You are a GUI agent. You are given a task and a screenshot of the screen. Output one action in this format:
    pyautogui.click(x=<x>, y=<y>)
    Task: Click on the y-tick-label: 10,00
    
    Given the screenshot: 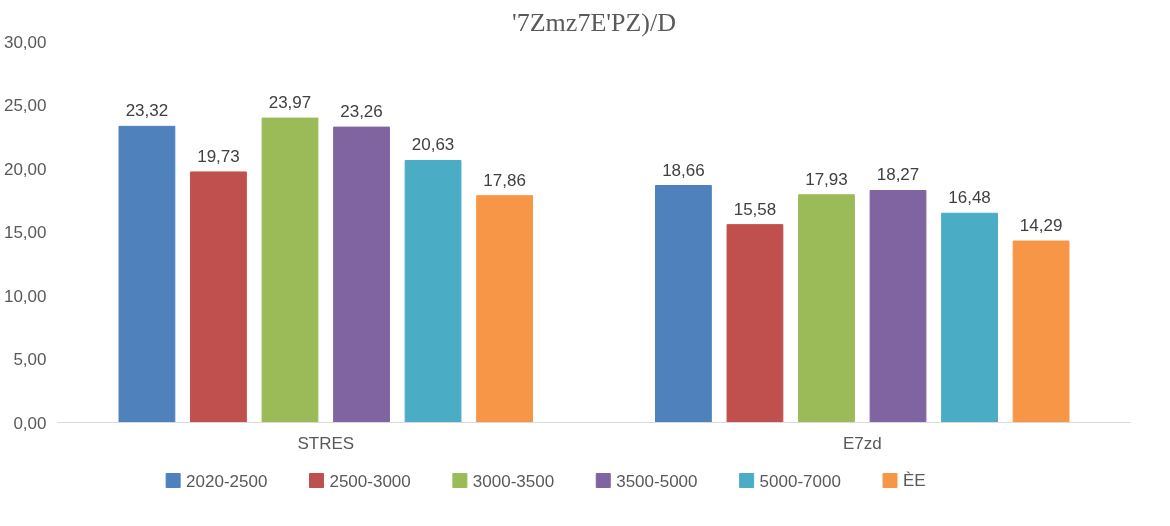 What is the action you would take?
    pyautogui.click(x=25, y=296)
    